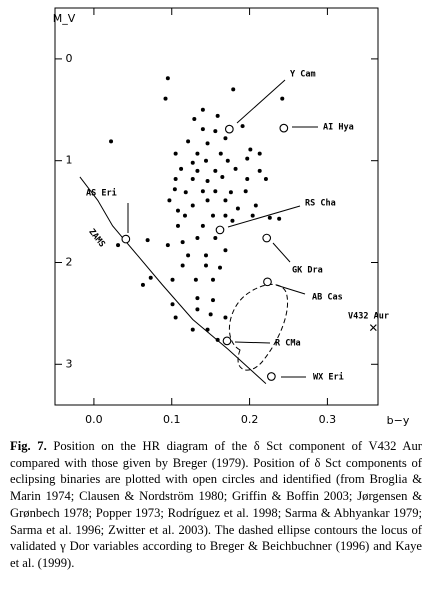 This screenshot has width=432, height=611. What do you see at coordinates (94, 419) in the screenshot?
I see `x-tick-label: 0.0` at bounding box center [94, 419].